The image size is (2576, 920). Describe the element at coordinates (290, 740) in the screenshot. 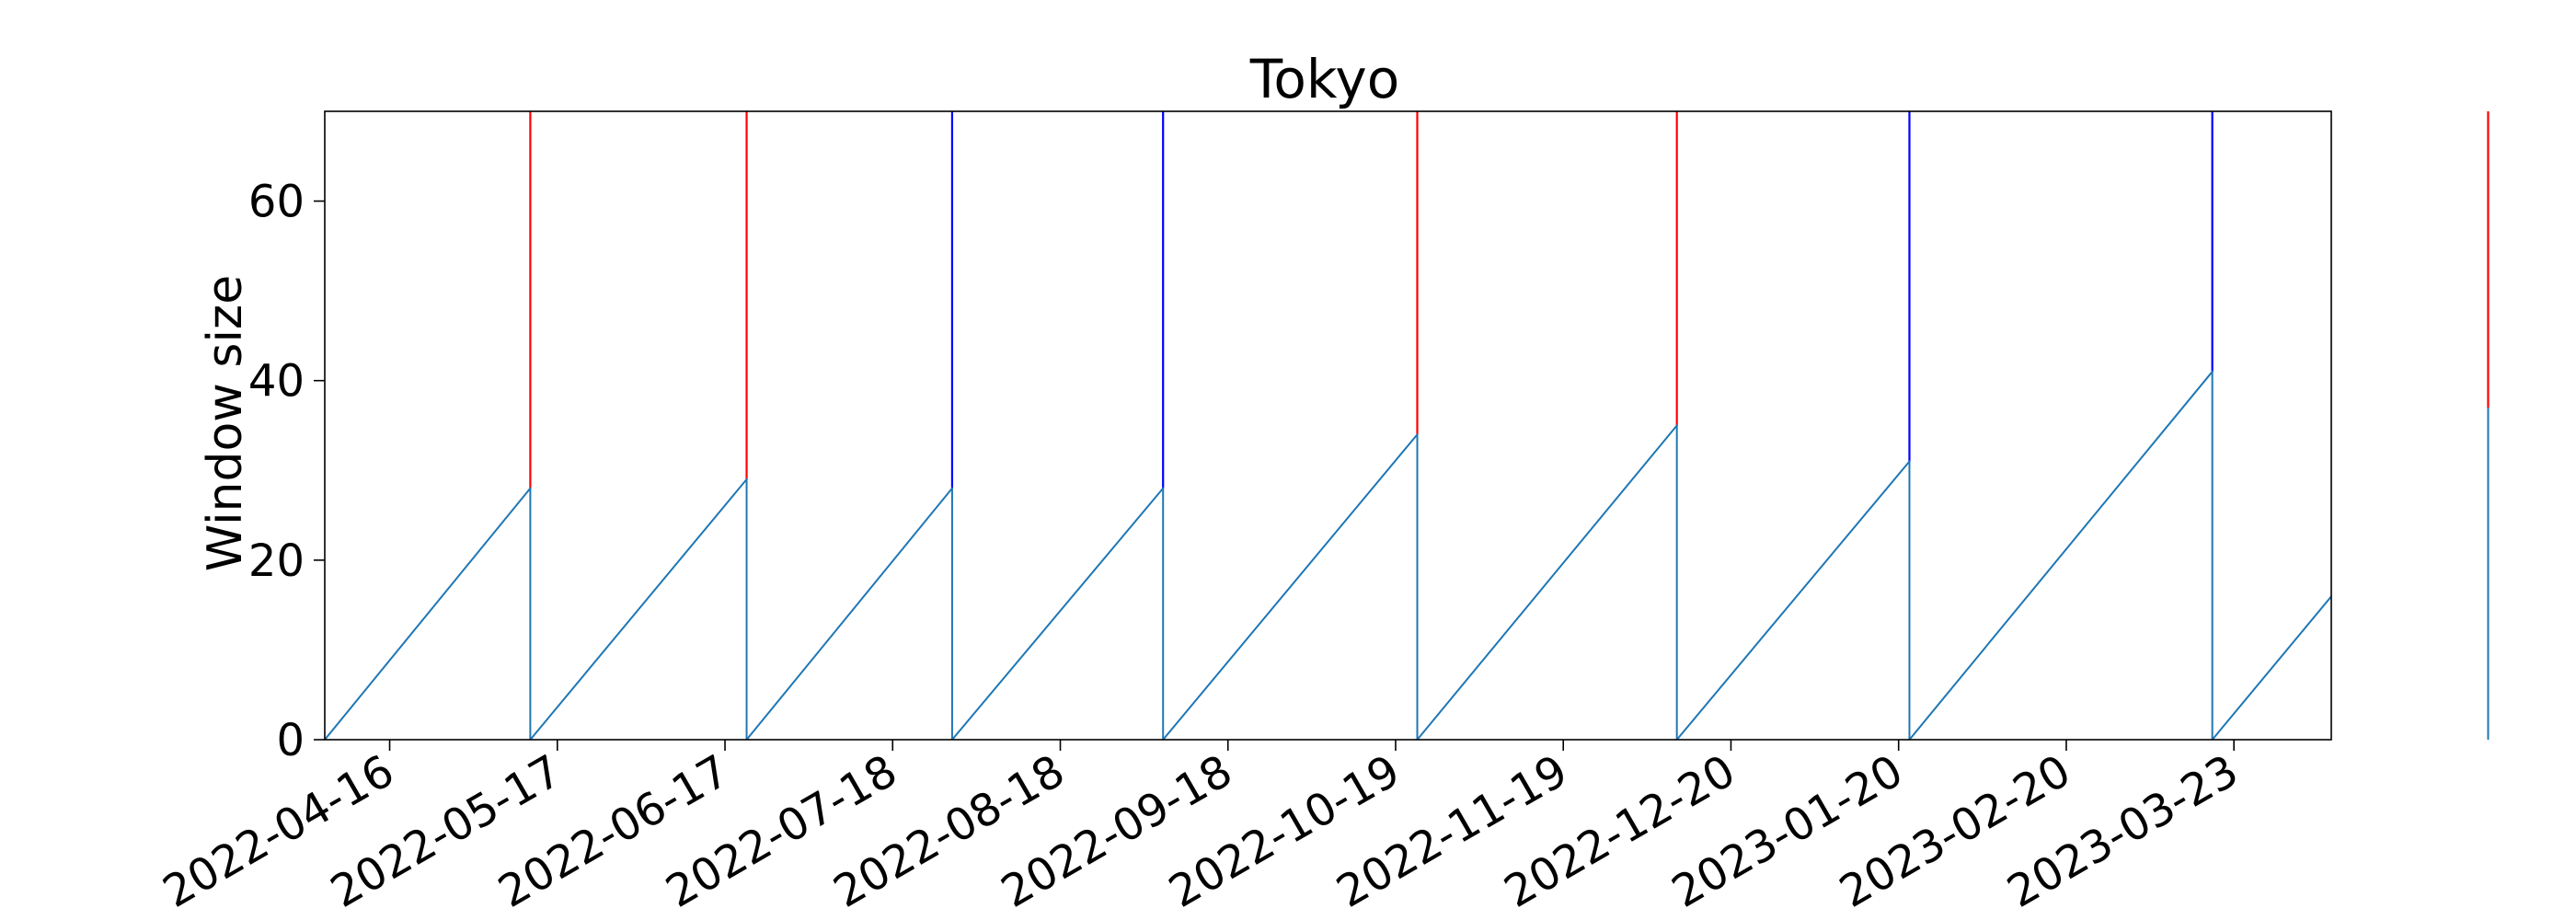

I see `y-tick-label: 0` at that location.